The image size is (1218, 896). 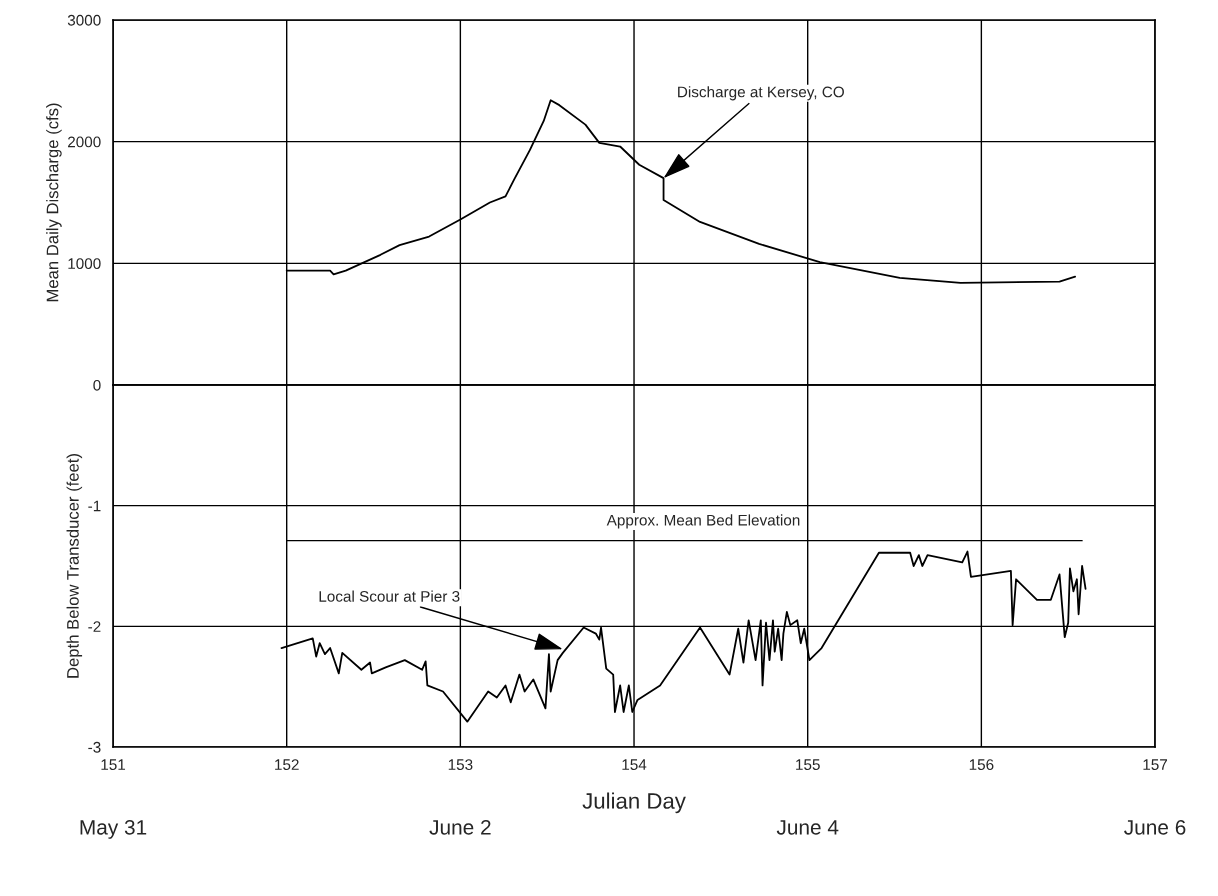 What do you see at coordinates (634, 765) in the screenshot?
I see `x-tick-label: 154` at bounding box center [634, 765].